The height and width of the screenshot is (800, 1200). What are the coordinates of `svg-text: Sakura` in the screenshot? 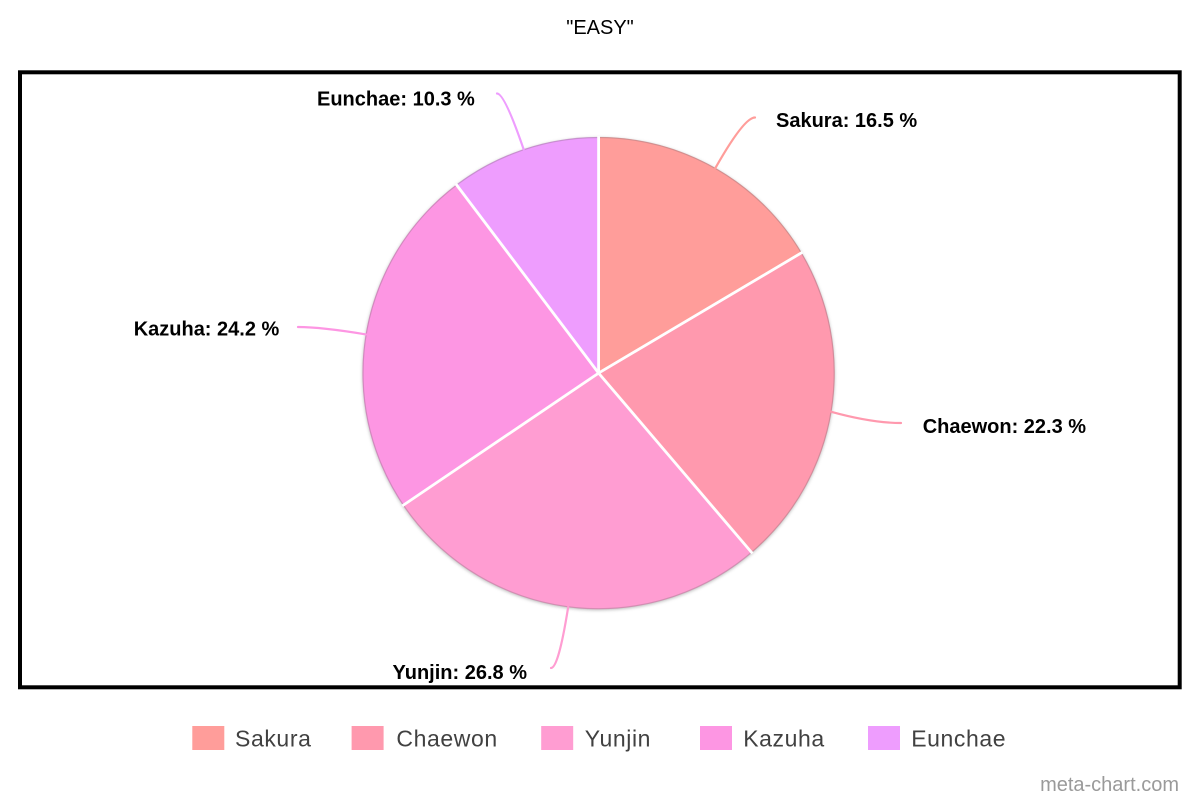 It's located at (273, 739).